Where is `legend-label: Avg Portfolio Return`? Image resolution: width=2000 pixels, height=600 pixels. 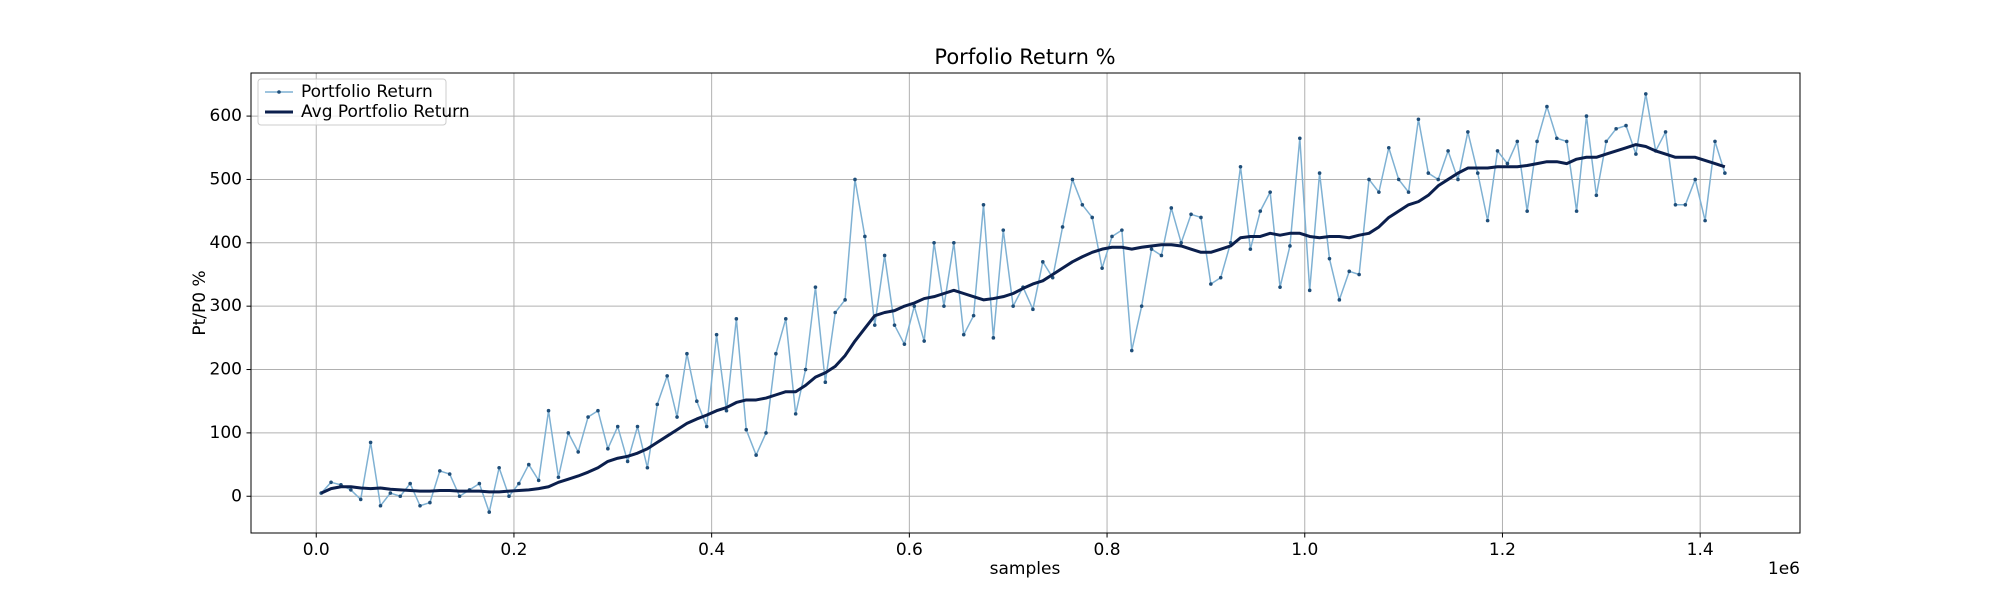 legend-label: Avg Portfolio Return is located at coordinates (385, 112).